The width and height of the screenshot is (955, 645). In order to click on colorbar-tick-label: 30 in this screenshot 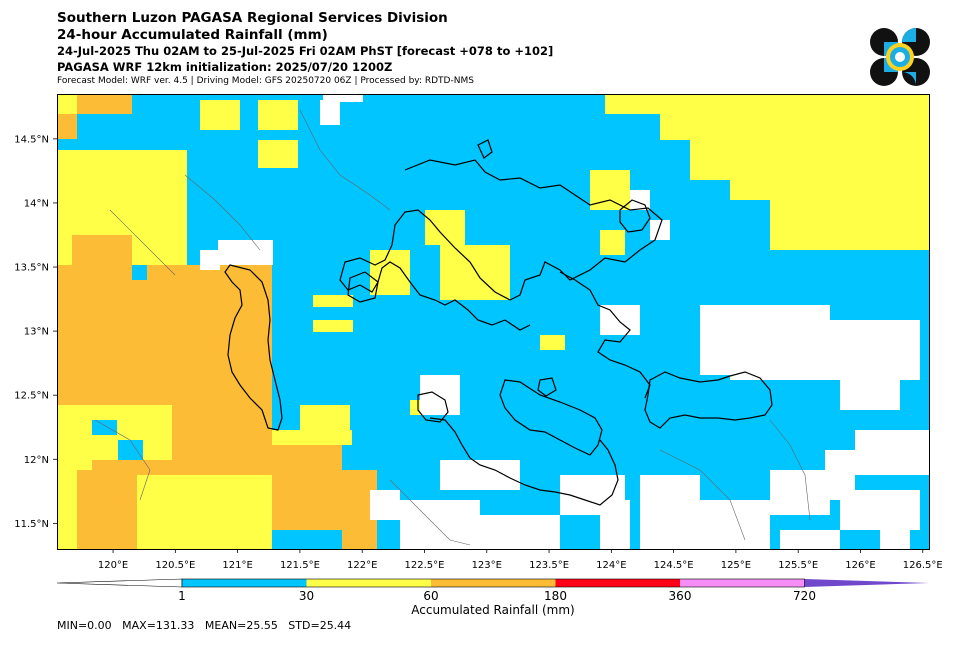, I will do `click(306, 596)`.